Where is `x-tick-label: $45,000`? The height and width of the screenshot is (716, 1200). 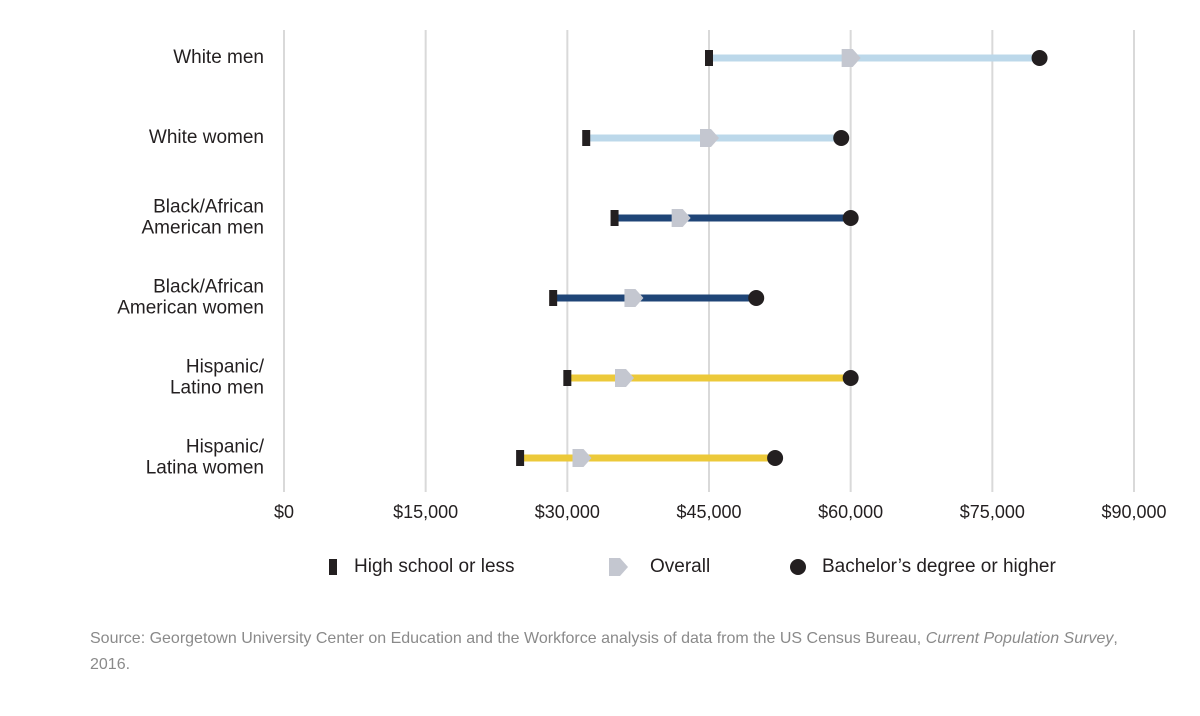
x-tick-label: $45,000 is located at coordinates (708, 512).